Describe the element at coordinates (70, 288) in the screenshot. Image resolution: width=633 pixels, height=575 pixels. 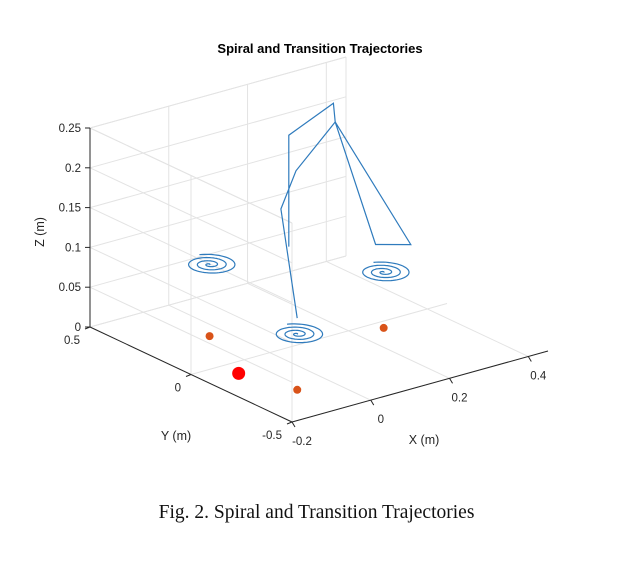
I see `z-tick-label: 0.05` at that location.